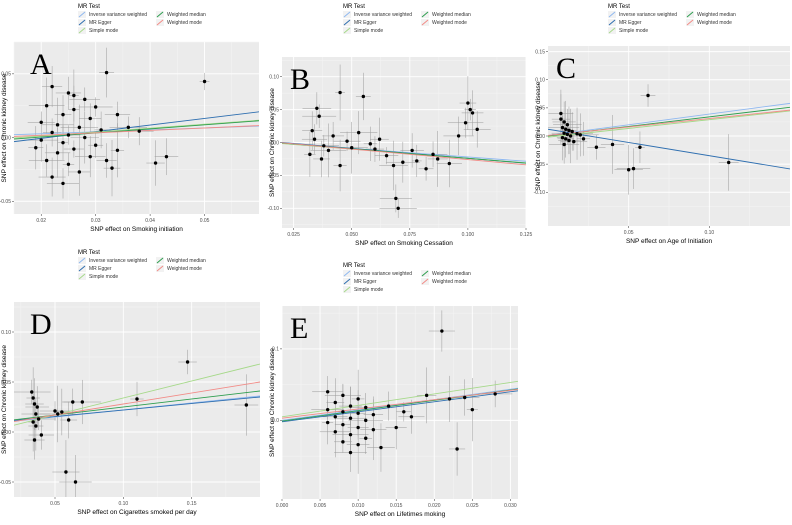 This screenshot has width=792, height=525. Describe the element at coordinates (540, 81) in the screenshot. I see `y-tick-label: 0.10` at that location.